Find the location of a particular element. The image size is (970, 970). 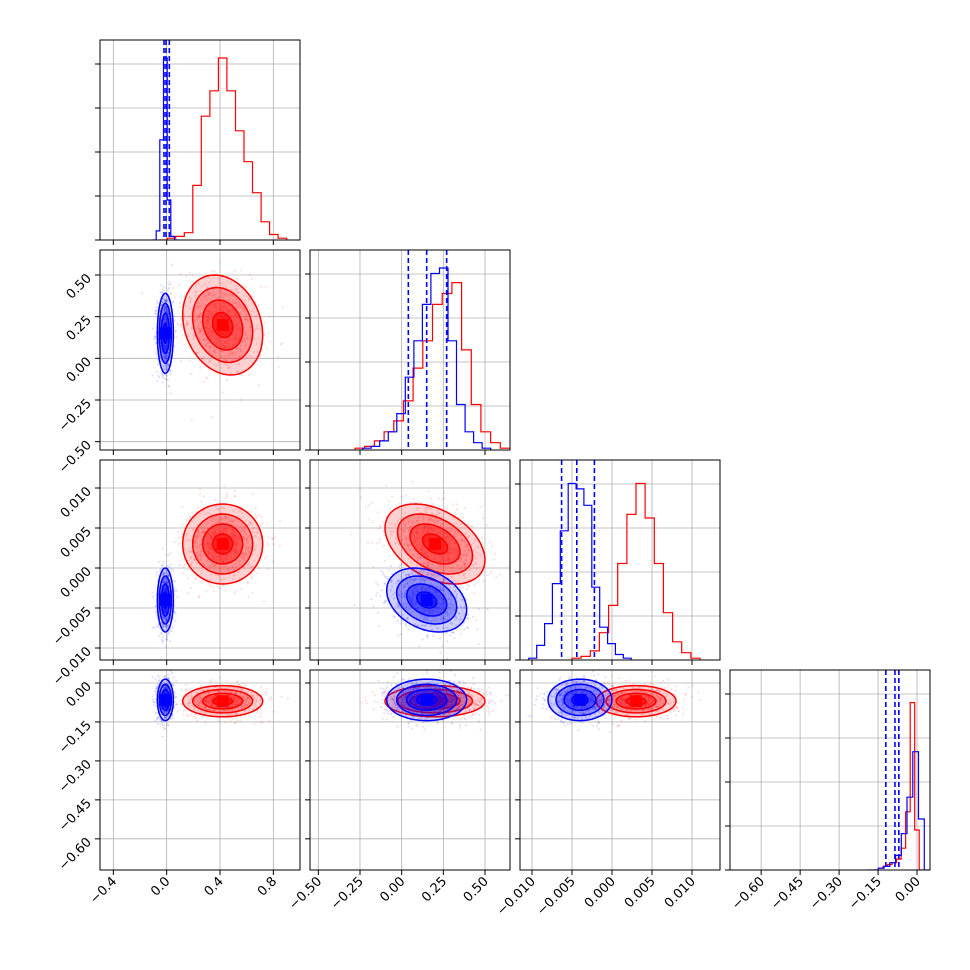

blue-contour is located at coordinates (426, 600).